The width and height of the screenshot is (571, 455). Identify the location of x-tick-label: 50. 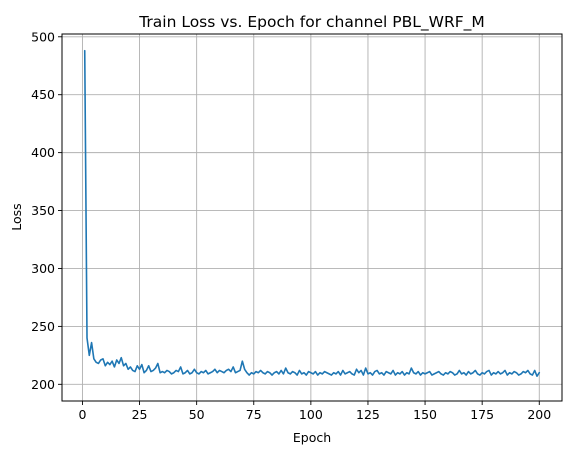
(197, 414).